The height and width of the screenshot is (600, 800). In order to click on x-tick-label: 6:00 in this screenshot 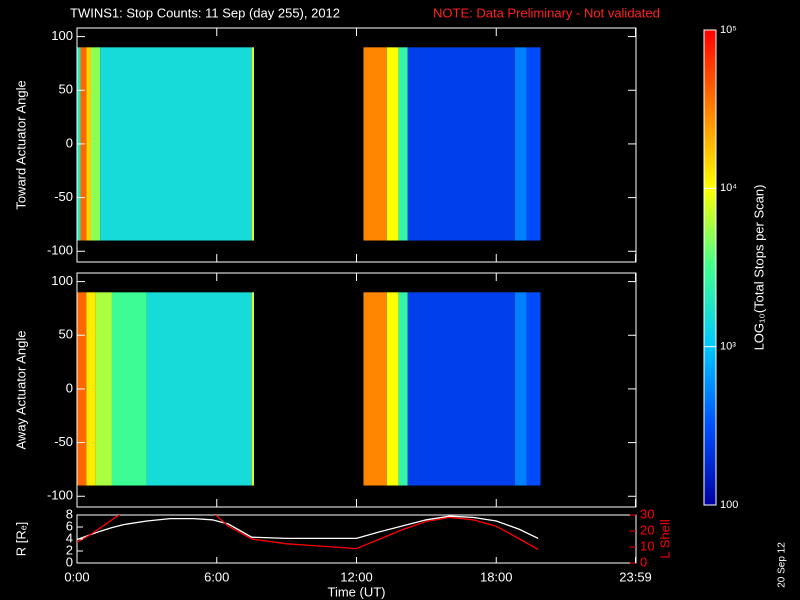, I will do `click(216, 576)`.